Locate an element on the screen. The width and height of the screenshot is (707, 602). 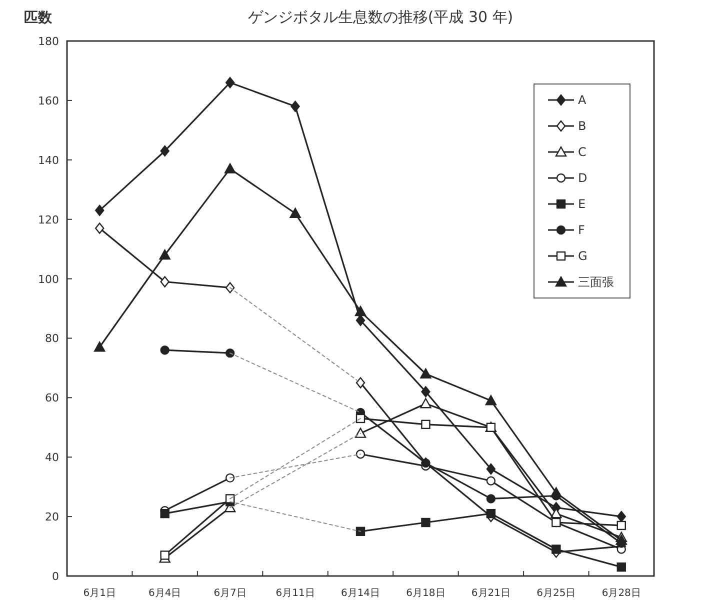
chart-title: ゲンジボタル生息数の推移(平成 30 年) is located at coordinates (381, 17).